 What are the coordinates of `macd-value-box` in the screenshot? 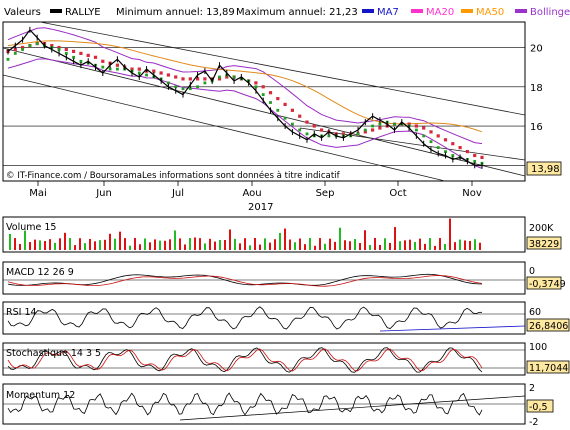 It's located at (544, 283).